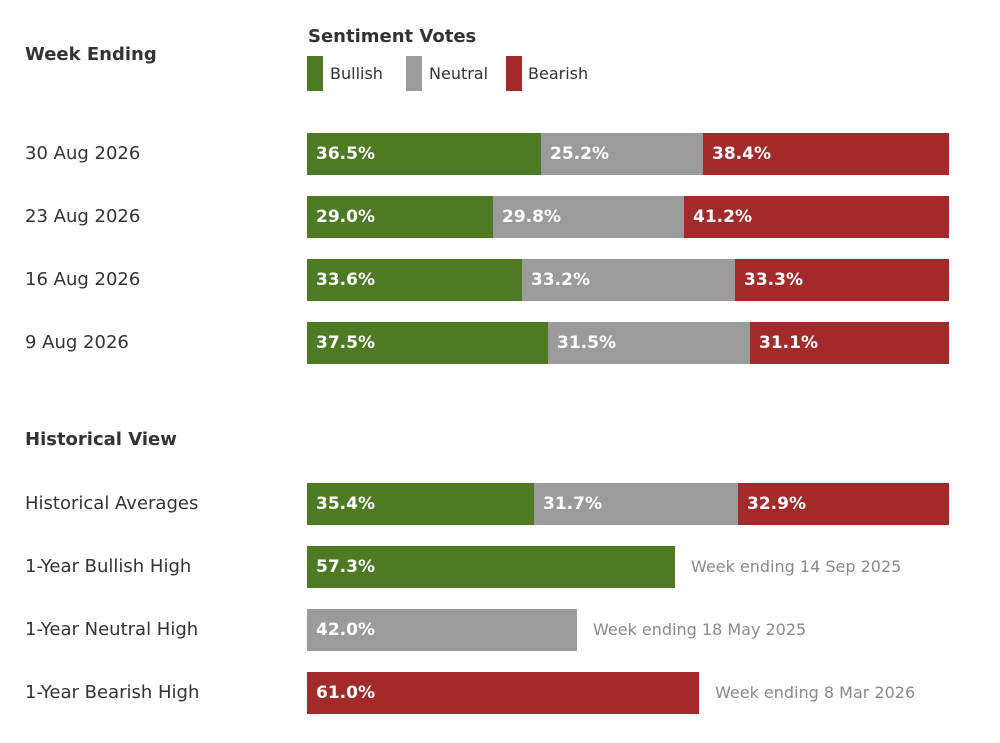 The image size is (1000, 743). Describe the element at coordinates (788, 343) in the screenshot. I see `bar-value-label: 31.1%` at that location.